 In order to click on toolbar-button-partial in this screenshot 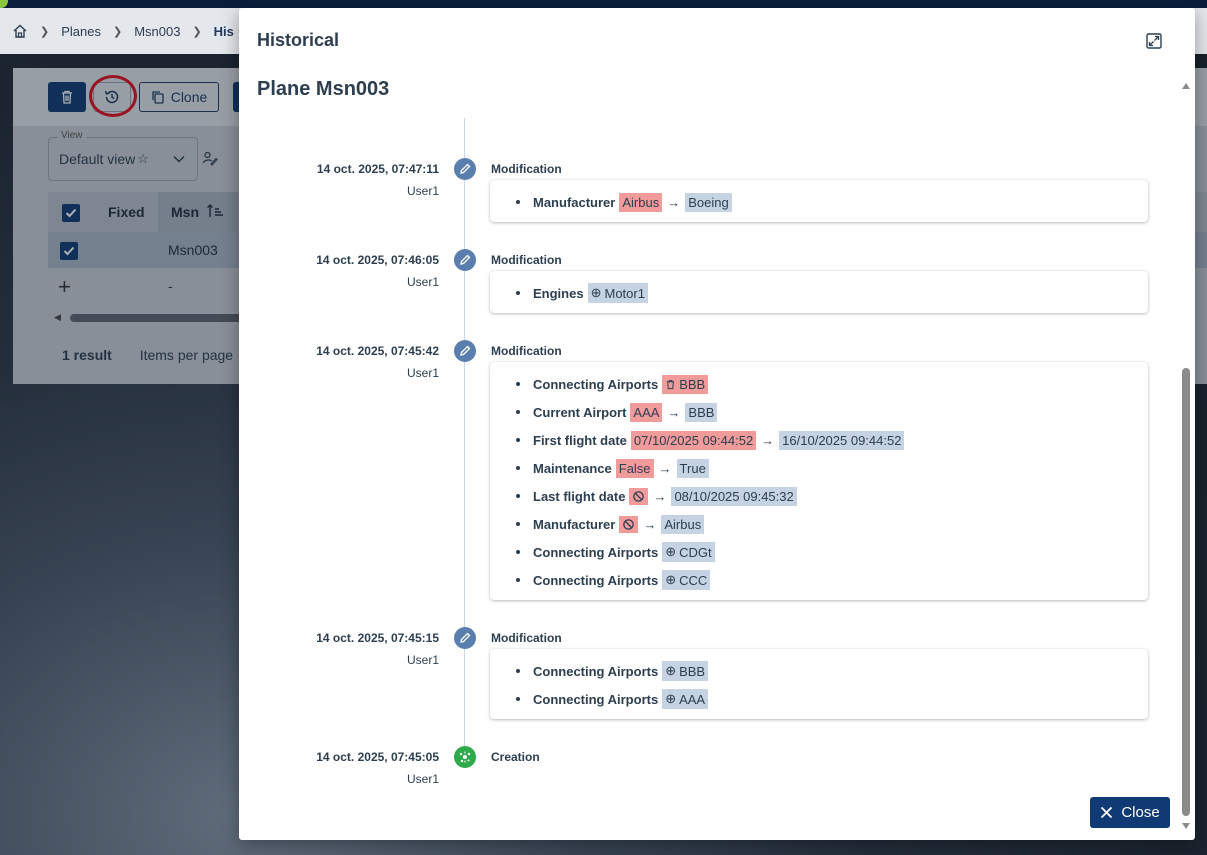, I will do `click(238, 97)`.